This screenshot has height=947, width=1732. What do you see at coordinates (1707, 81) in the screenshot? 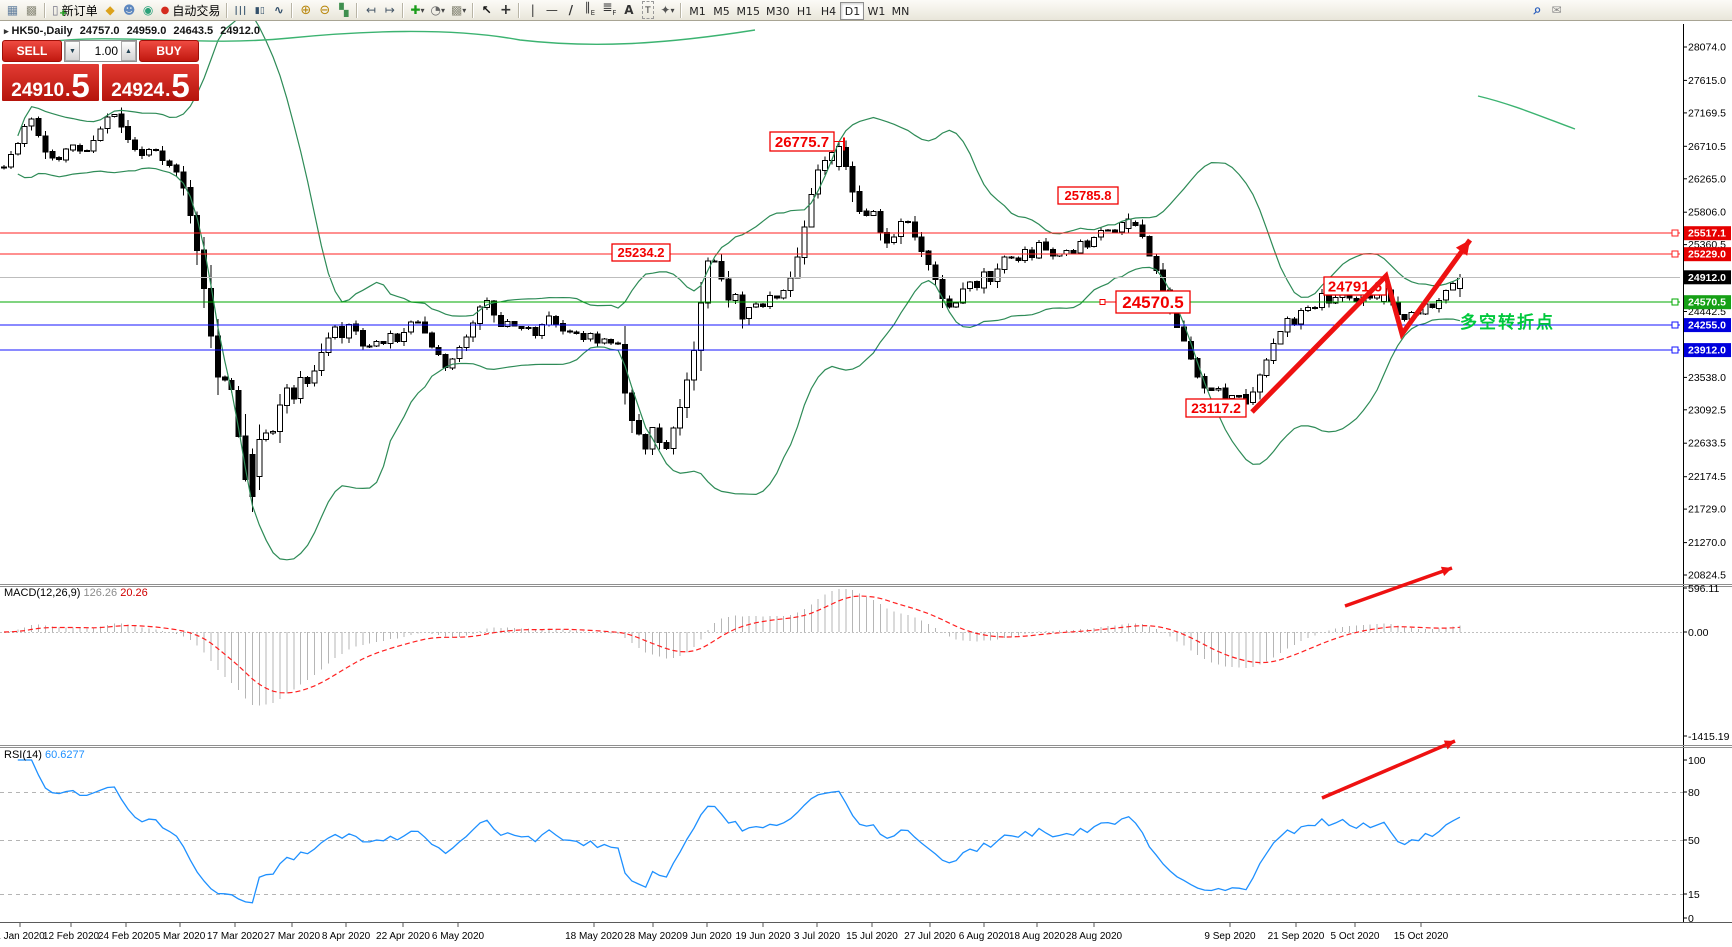
I see `svg-text: 27615.0` at bounding box center [1707, 81].